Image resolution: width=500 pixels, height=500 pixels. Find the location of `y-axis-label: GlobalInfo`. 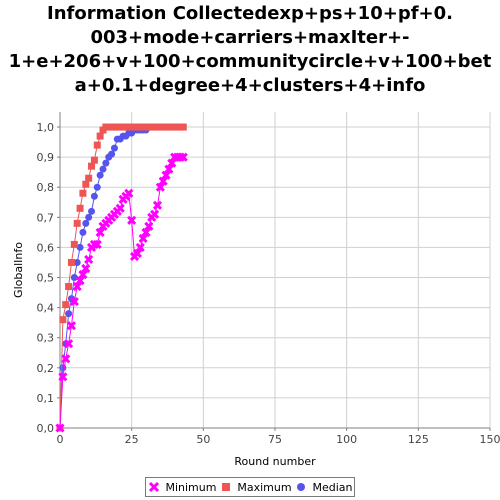

y-axis-label: GlobalInfo is located at coordinates (18, 270).